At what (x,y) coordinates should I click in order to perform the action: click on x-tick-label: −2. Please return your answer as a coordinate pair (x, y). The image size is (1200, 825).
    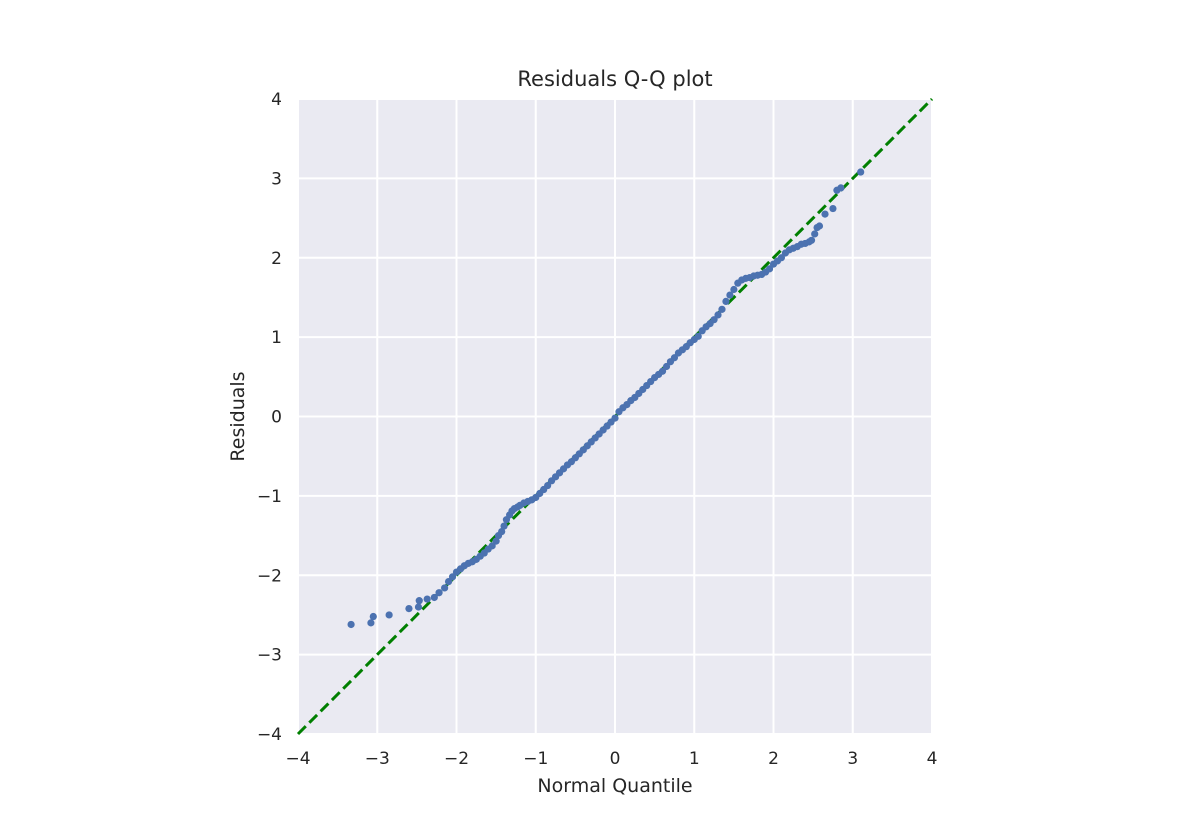
    Looking at the image, I should click on (456, 759).